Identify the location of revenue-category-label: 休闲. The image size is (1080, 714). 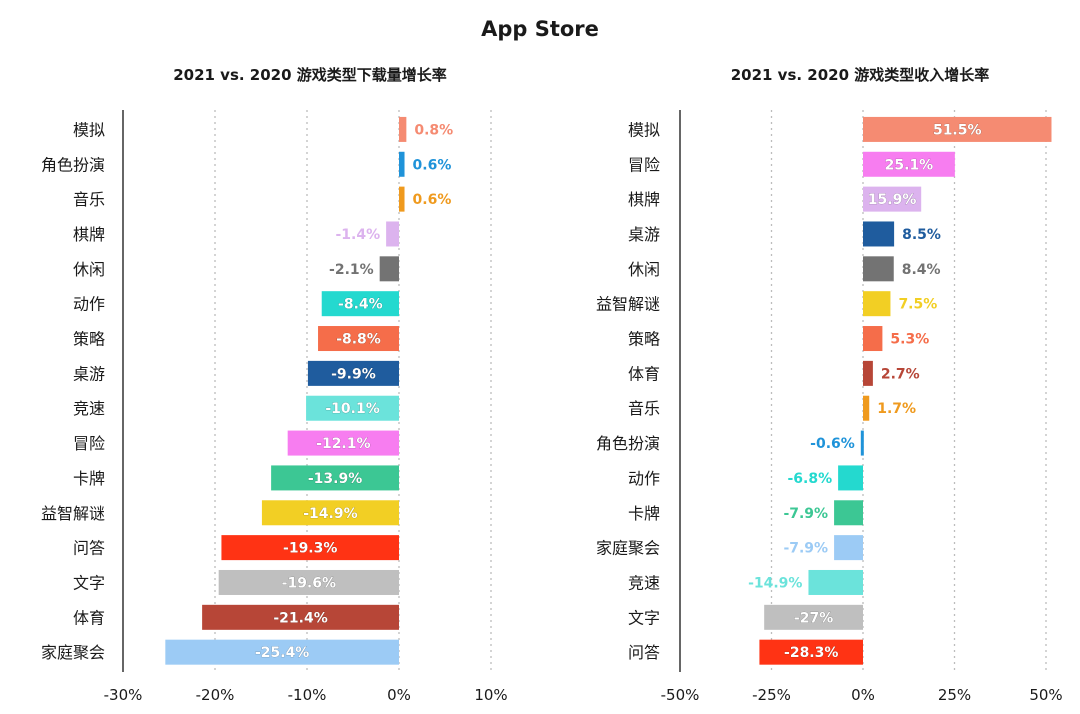
(644, 269).